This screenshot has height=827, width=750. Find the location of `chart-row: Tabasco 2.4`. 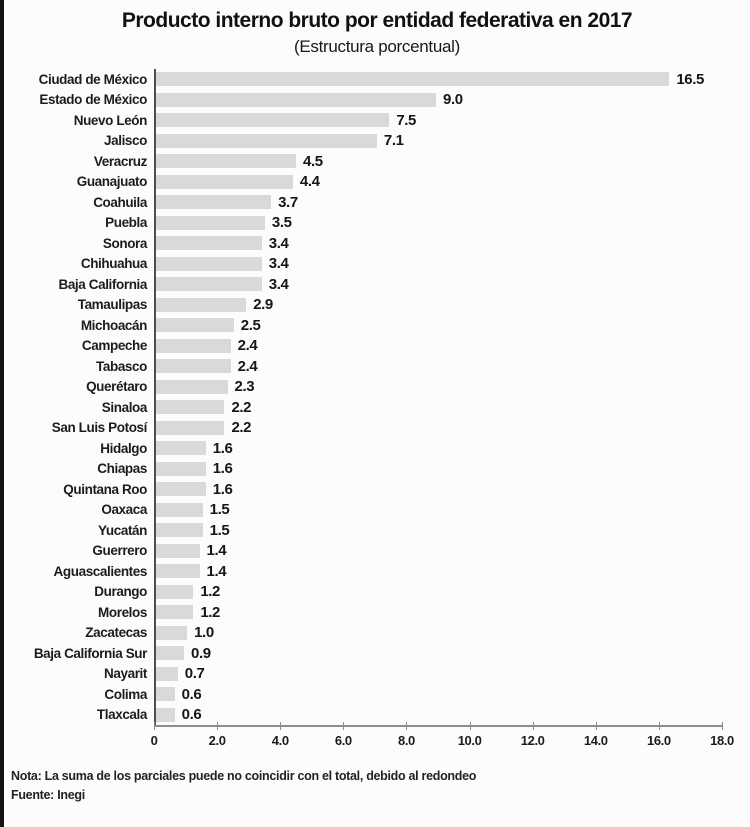

chart-row: Tabasco 2.4 is located at coordinates (377, 366).